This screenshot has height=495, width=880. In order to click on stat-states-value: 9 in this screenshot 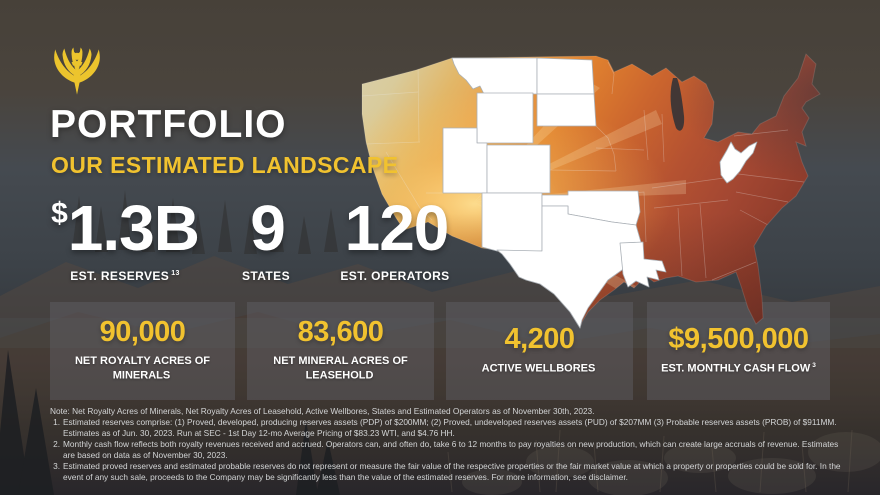, I will do `click(268, 228)`.